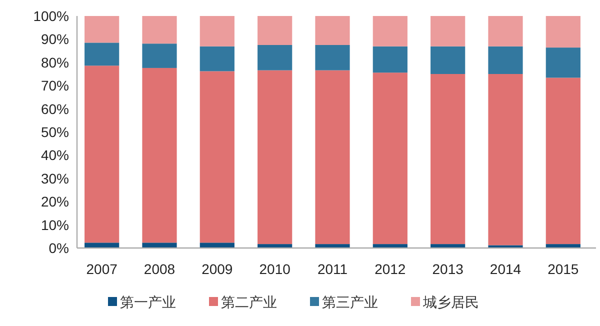  Describe the element at coordinates (54, 108) in the screenshot. I see `y-tick-label: 60%` at that location.